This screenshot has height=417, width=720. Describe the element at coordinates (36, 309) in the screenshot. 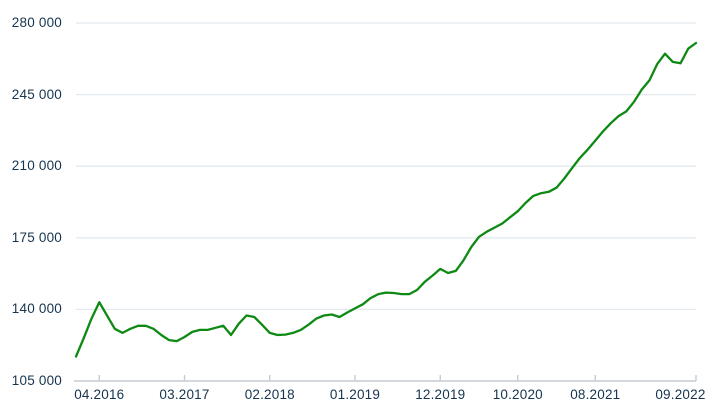

I see `y-tick-label: 140 000` at that location.